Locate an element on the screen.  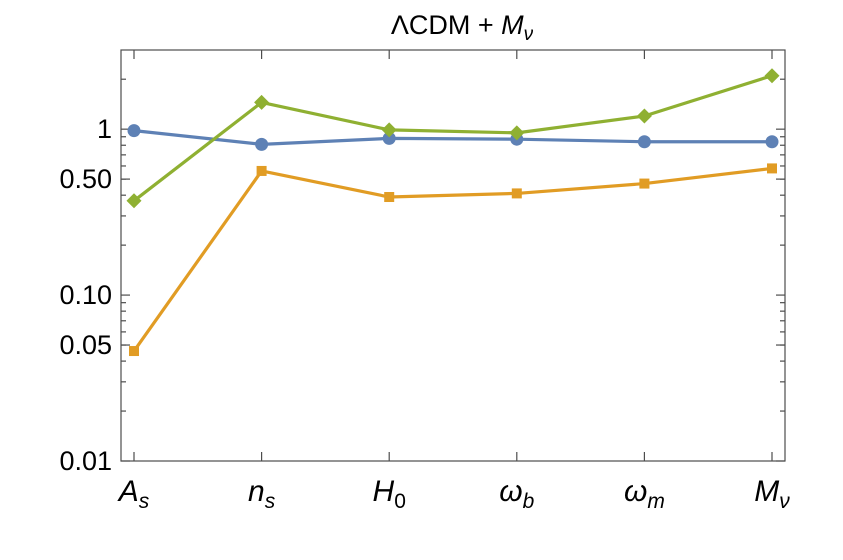
x-tick-label-base: A is located at coordinates (128, 491).